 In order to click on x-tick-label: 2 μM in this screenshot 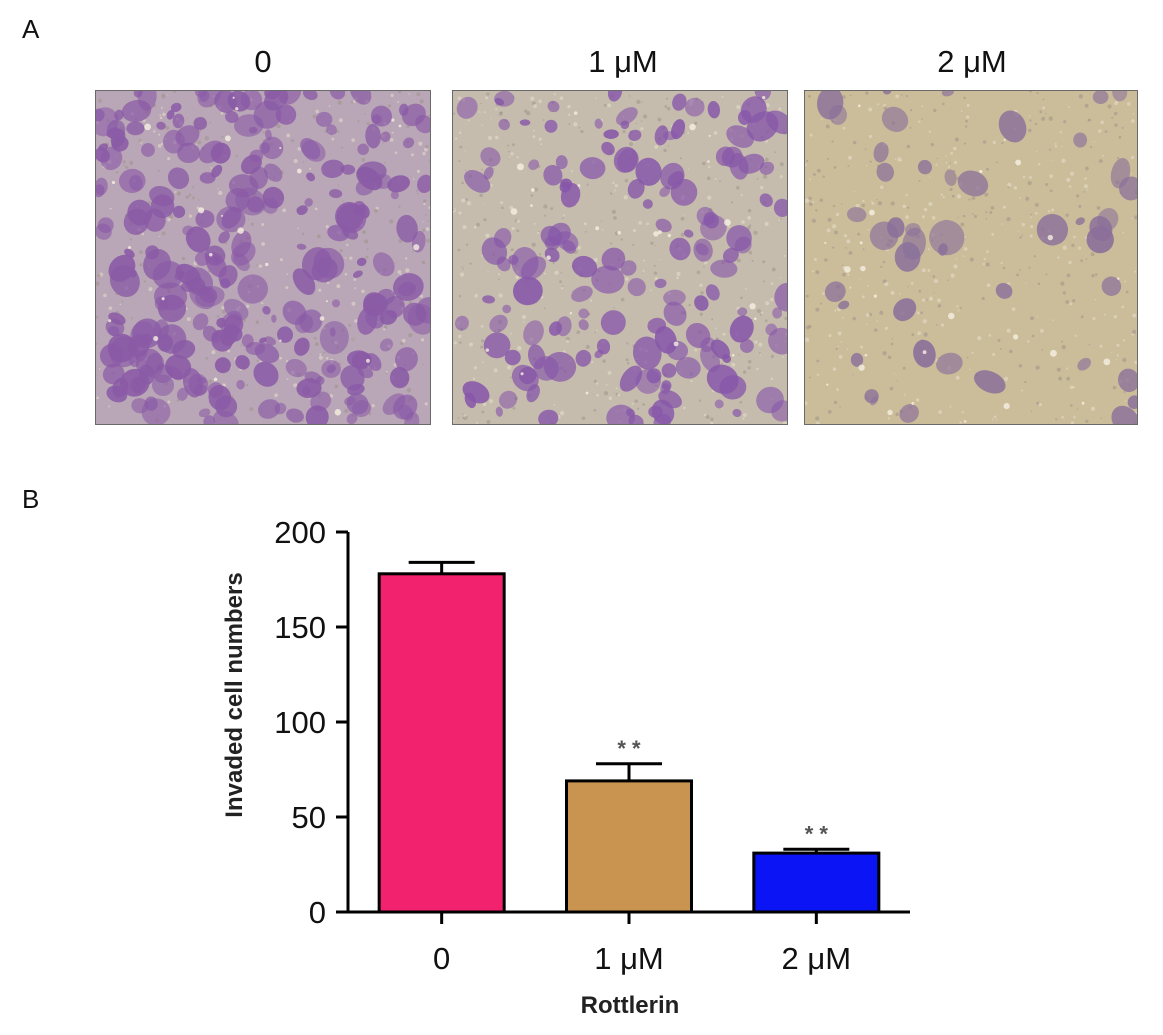, I will do `click(817, 958)`.